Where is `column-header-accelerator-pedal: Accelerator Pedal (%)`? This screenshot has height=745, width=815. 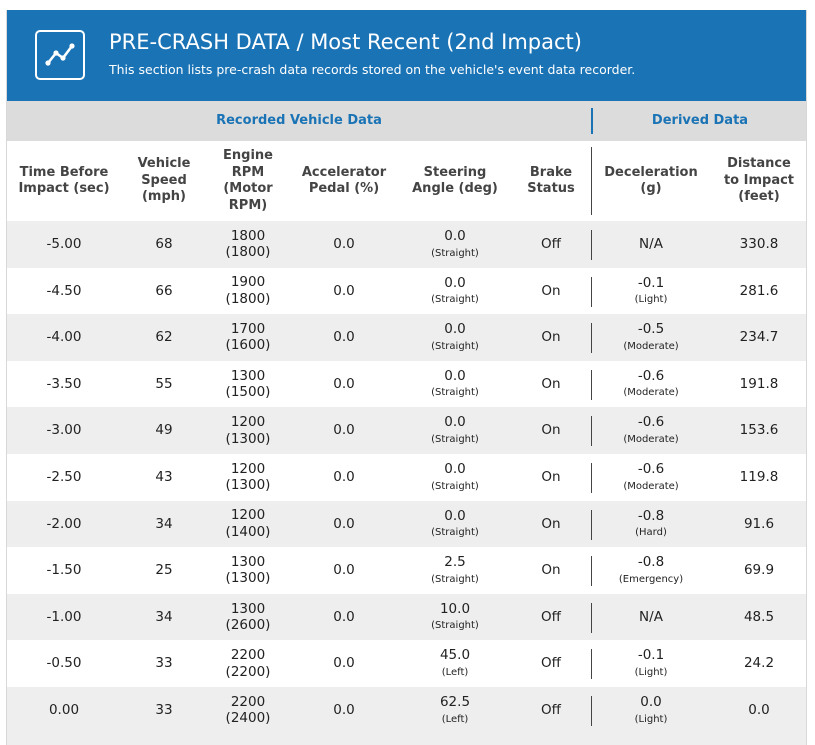 column-header-accelerator-pedal: Accelerator Pedal (%) is located at coordinates (344, 180).